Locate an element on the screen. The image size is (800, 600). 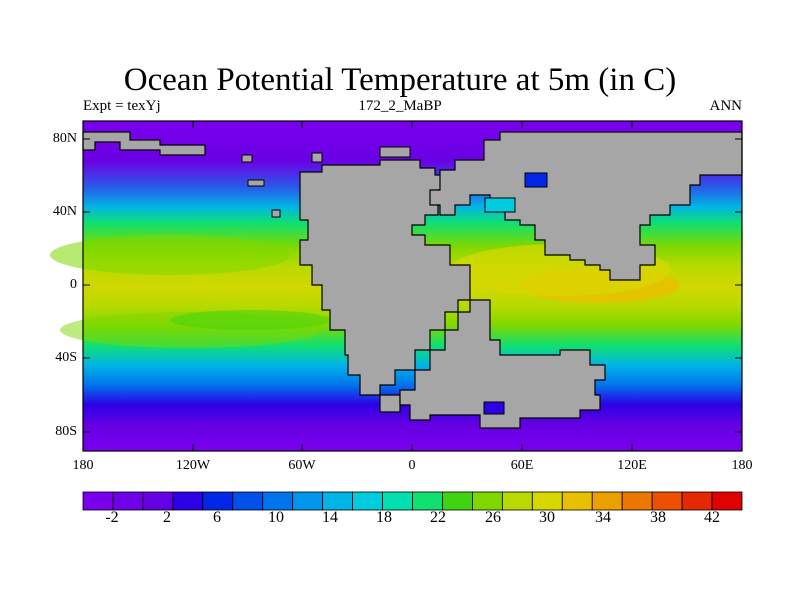
lon-label-180e: 180 is located at coordinates (742, 465).